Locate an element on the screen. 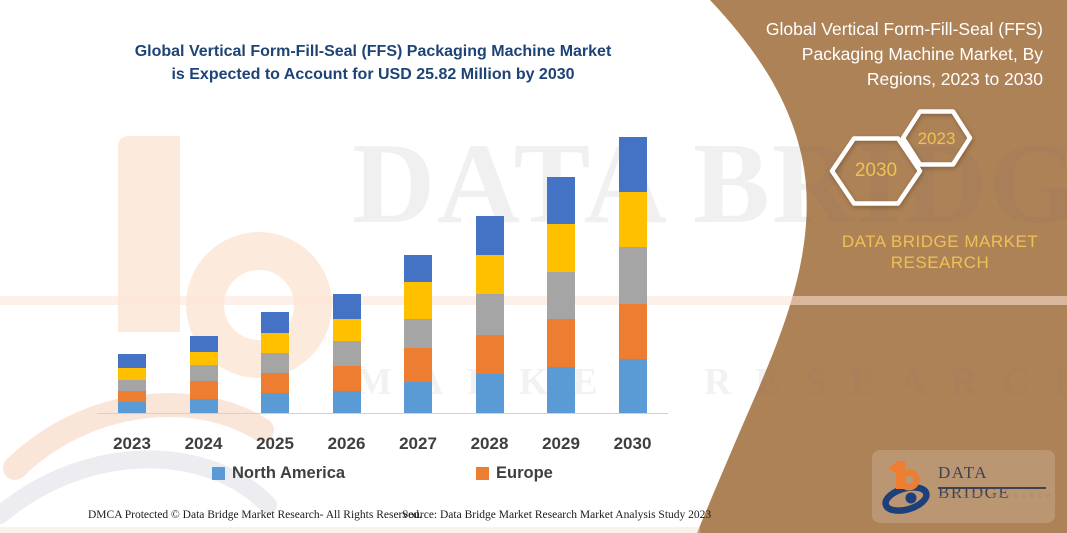  banner-title-line3: Regions, 2023 to 2030 is located at coordinates (954, 79).